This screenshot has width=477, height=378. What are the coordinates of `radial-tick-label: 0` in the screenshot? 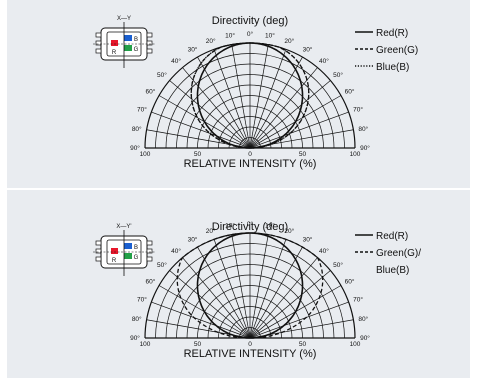 It's located at (250, 344).